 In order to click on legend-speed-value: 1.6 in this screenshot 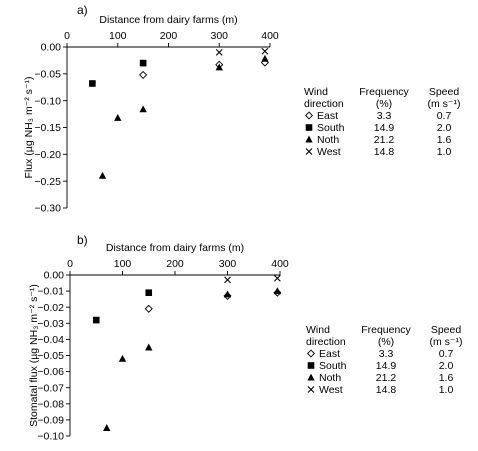, I will do `click(446, 378)`.